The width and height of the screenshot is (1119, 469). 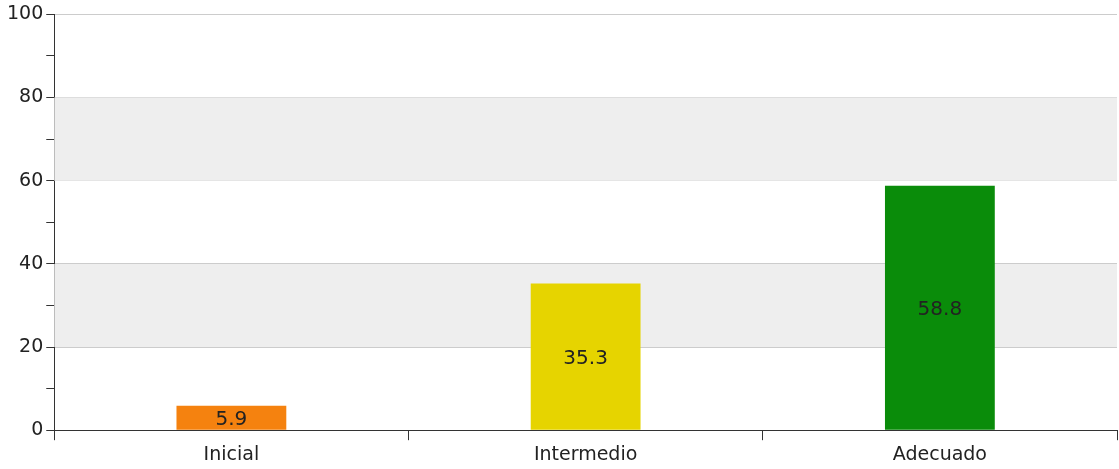 What do you see at coordinates (25, 12) in the screenshot?
I see `y-tick-label: 100` at bounding box center [25, 12].